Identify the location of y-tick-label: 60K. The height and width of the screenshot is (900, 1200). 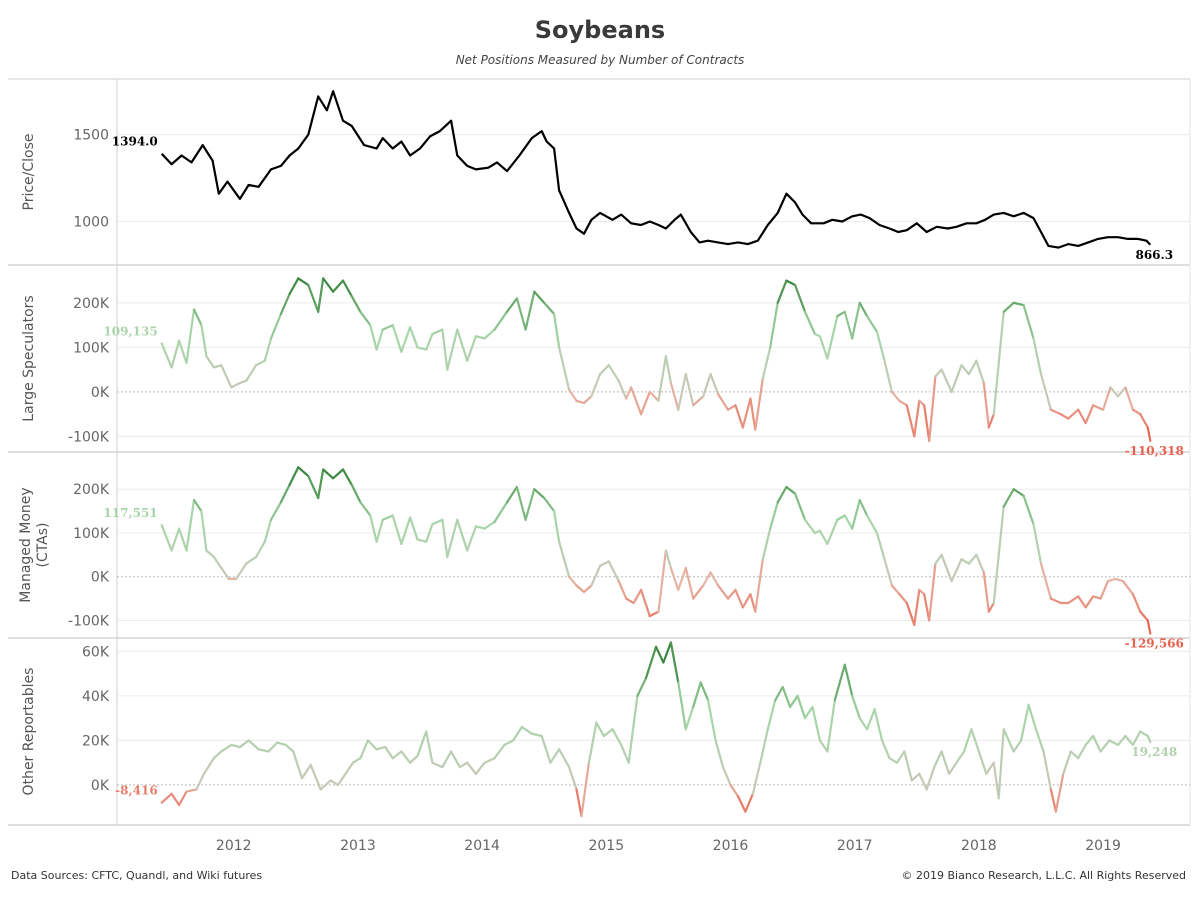
(96, 652).